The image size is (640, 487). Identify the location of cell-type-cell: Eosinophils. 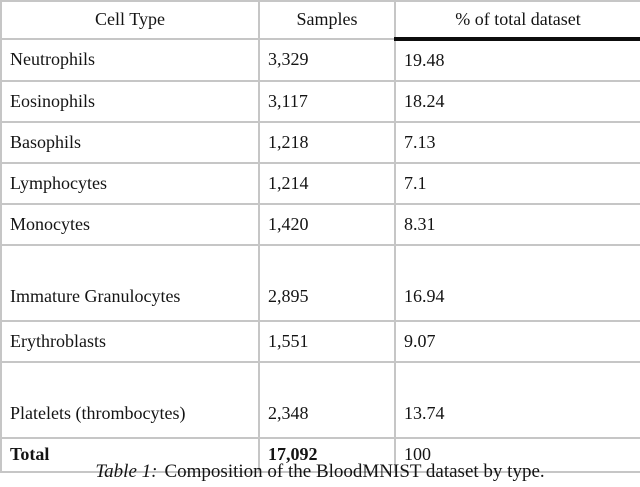
(130, 101).